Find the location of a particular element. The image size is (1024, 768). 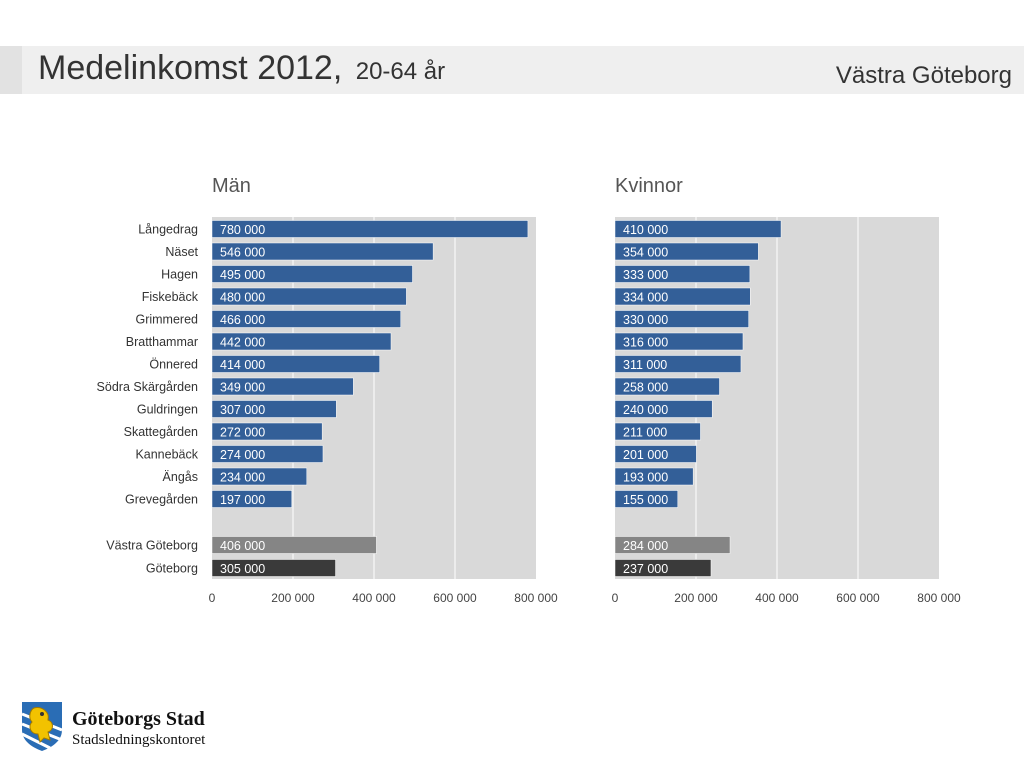

category-label: Bratthammar is located at coordinates (162, 342).